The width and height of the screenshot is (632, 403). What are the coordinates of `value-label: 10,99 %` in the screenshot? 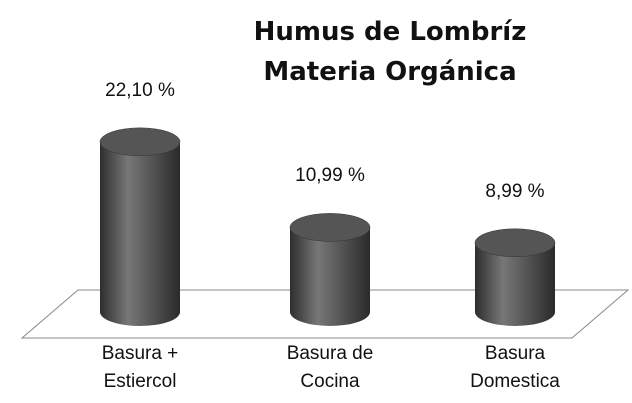 It's located at (330, 176).